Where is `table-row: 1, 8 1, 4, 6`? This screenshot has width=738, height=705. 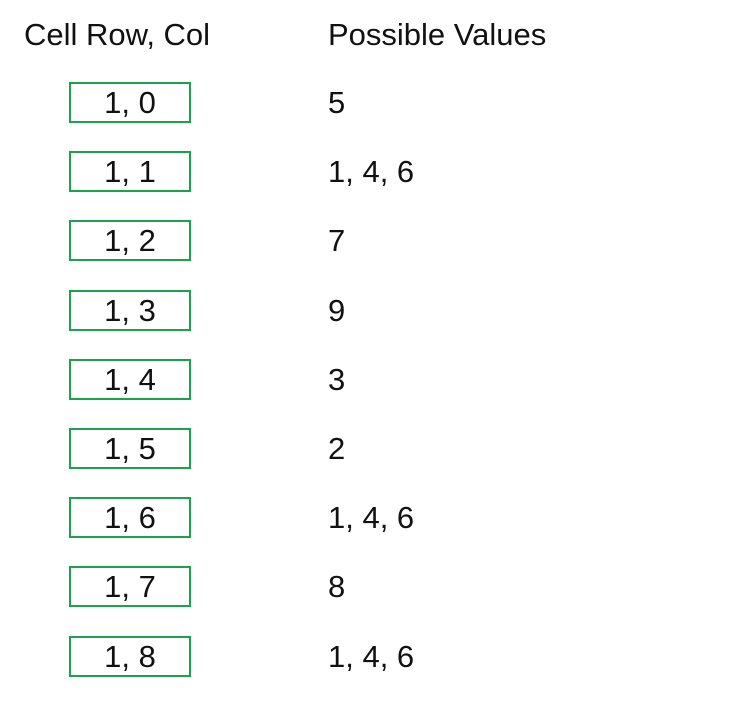 table-row: 1, 8 1, 4, 6 is located at coordinates (369, 670).